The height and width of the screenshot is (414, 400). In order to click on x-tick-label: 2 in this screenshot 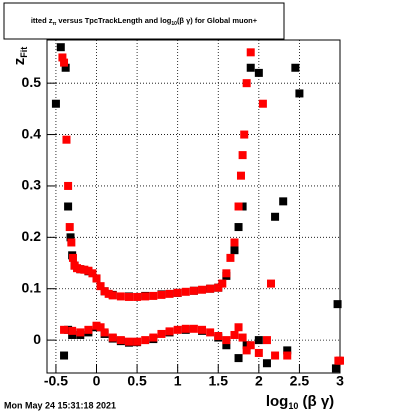, I will do `click(259, 381)`.